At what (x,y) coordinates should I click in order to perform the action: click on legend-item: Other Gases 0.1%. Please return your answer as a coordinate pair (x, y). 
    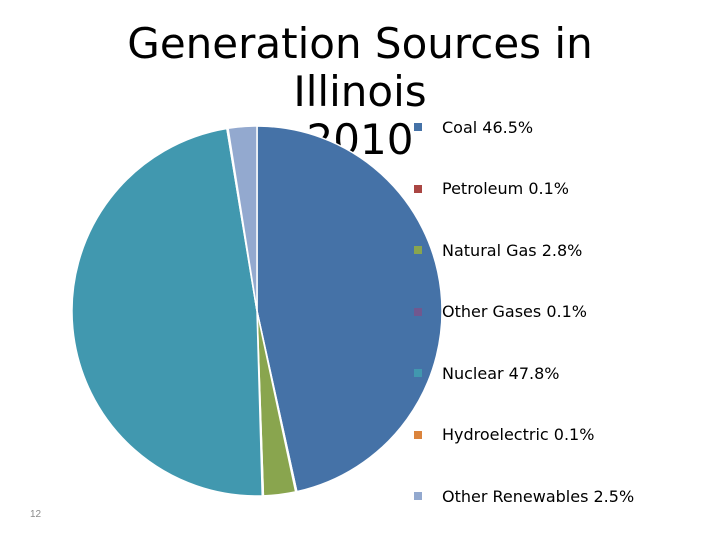
    Looking at the image, I should click on (499, 312).